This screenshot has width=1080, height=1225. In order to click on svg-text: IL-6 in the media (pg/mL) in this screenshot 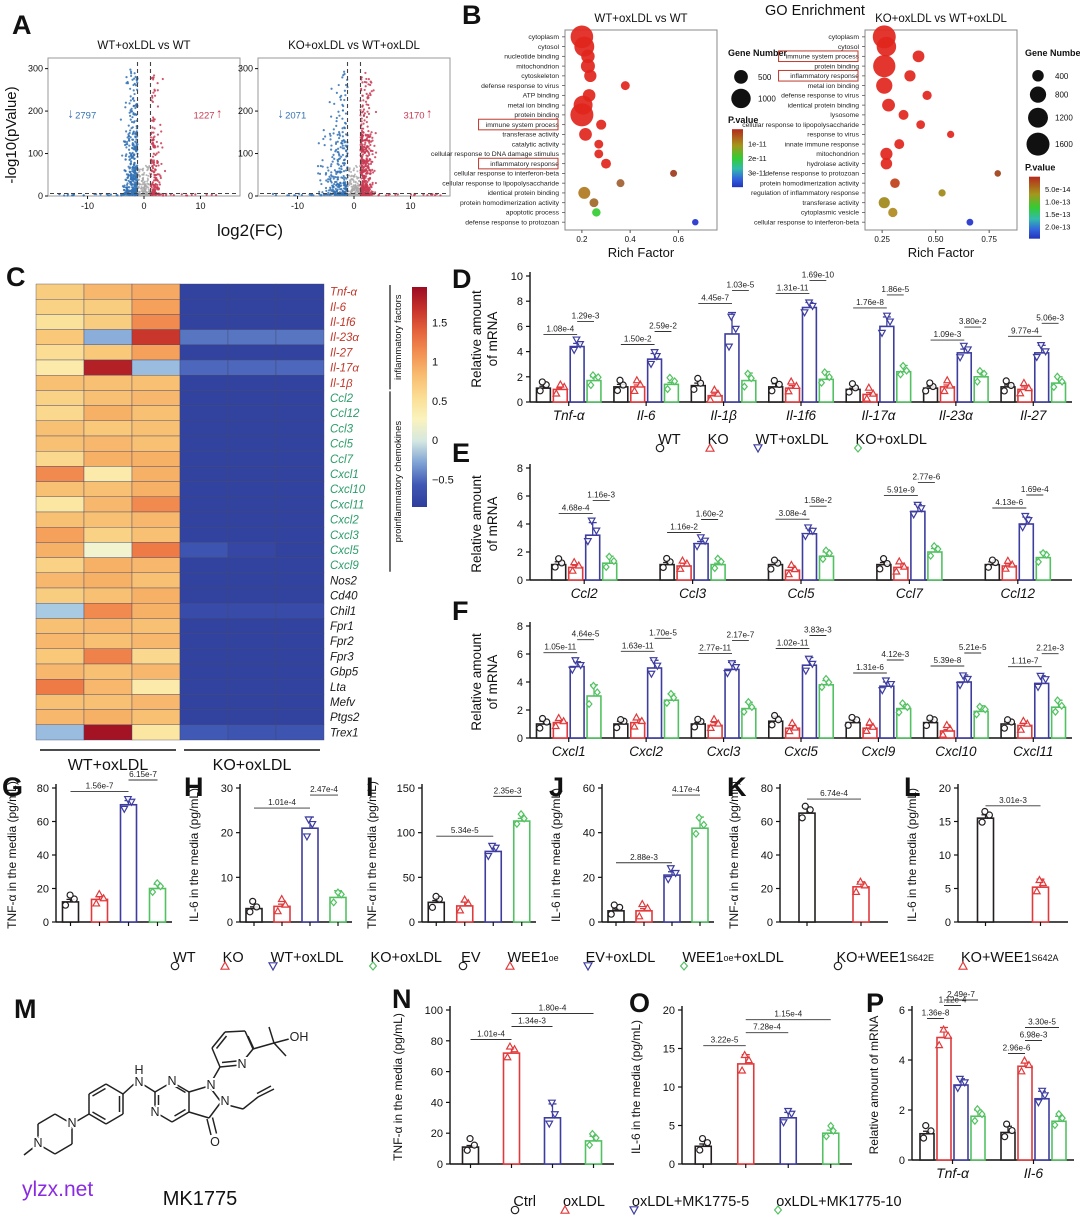, I will do `click(636, 1087)`.